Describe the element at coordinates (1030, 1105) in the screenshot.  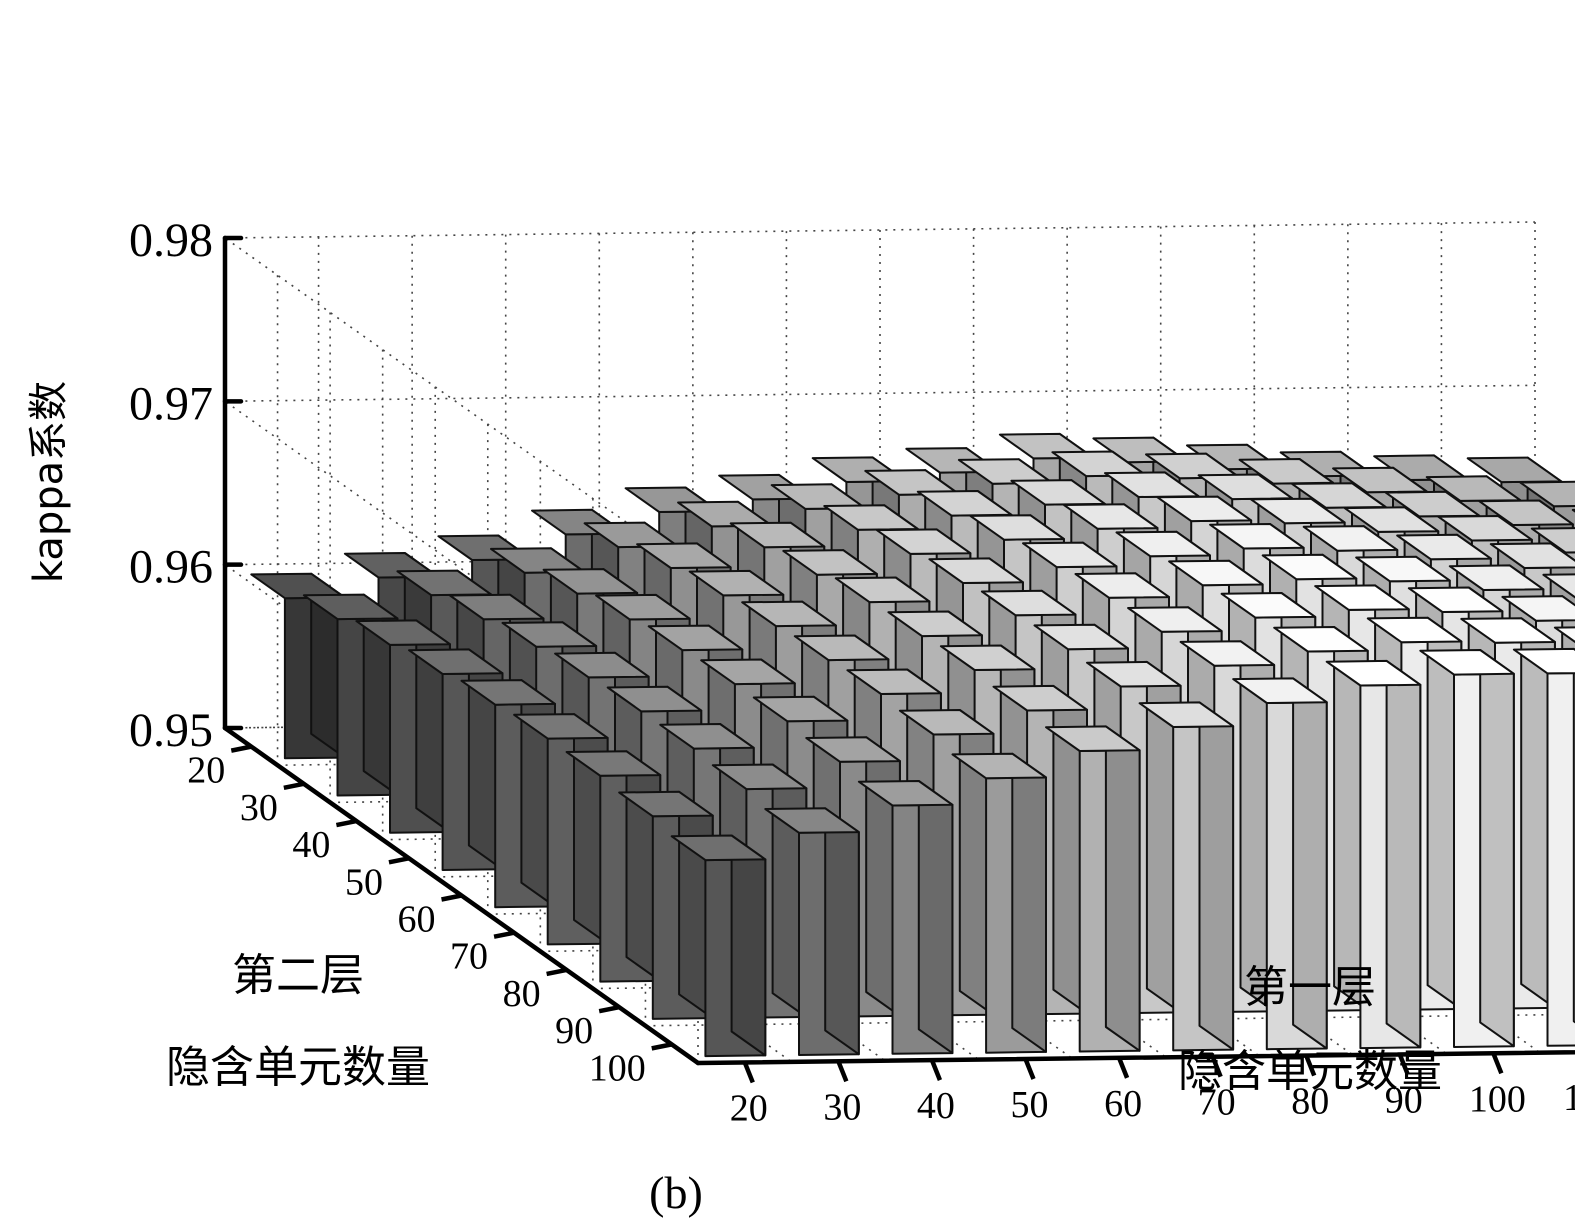
I see `x-tick-label-3: 50` at that location.